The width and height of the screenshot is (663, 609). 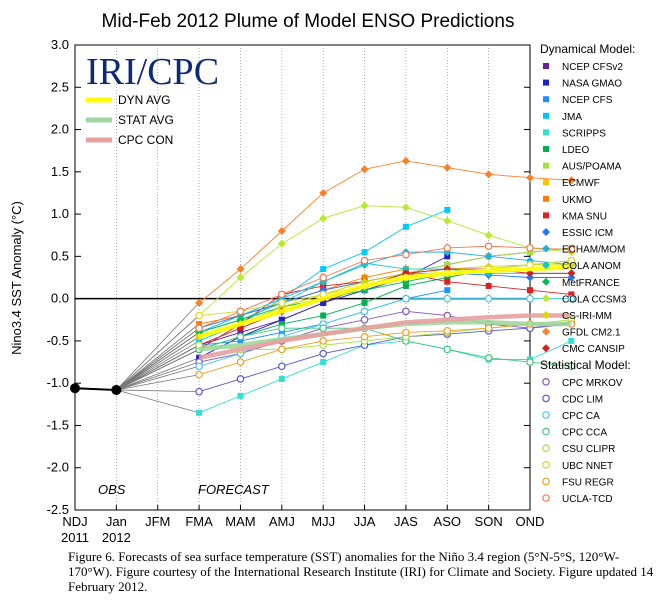 What do you see at coordinates (146, 120) in the screenshot?
I see `avg-legend-label: STAT AVG` at bounding box center [146, 120].